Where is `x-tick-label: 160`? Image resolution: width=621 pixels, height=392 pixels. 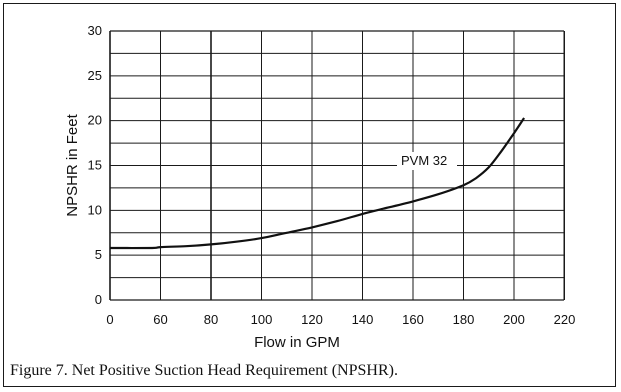
x-tick-label: 160 is located at coordinates (413, 319).